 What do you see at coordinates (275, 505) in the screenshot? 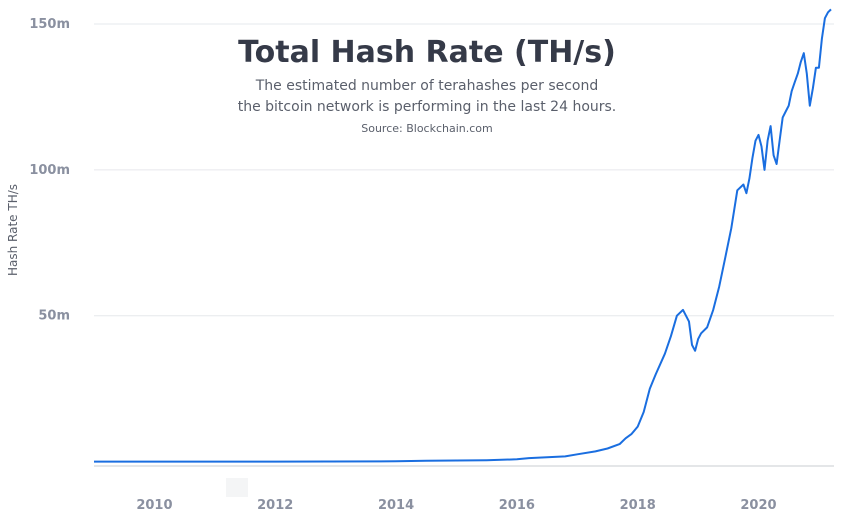
I see `x-tick-label: 2012` at bounding box center [275, 505].